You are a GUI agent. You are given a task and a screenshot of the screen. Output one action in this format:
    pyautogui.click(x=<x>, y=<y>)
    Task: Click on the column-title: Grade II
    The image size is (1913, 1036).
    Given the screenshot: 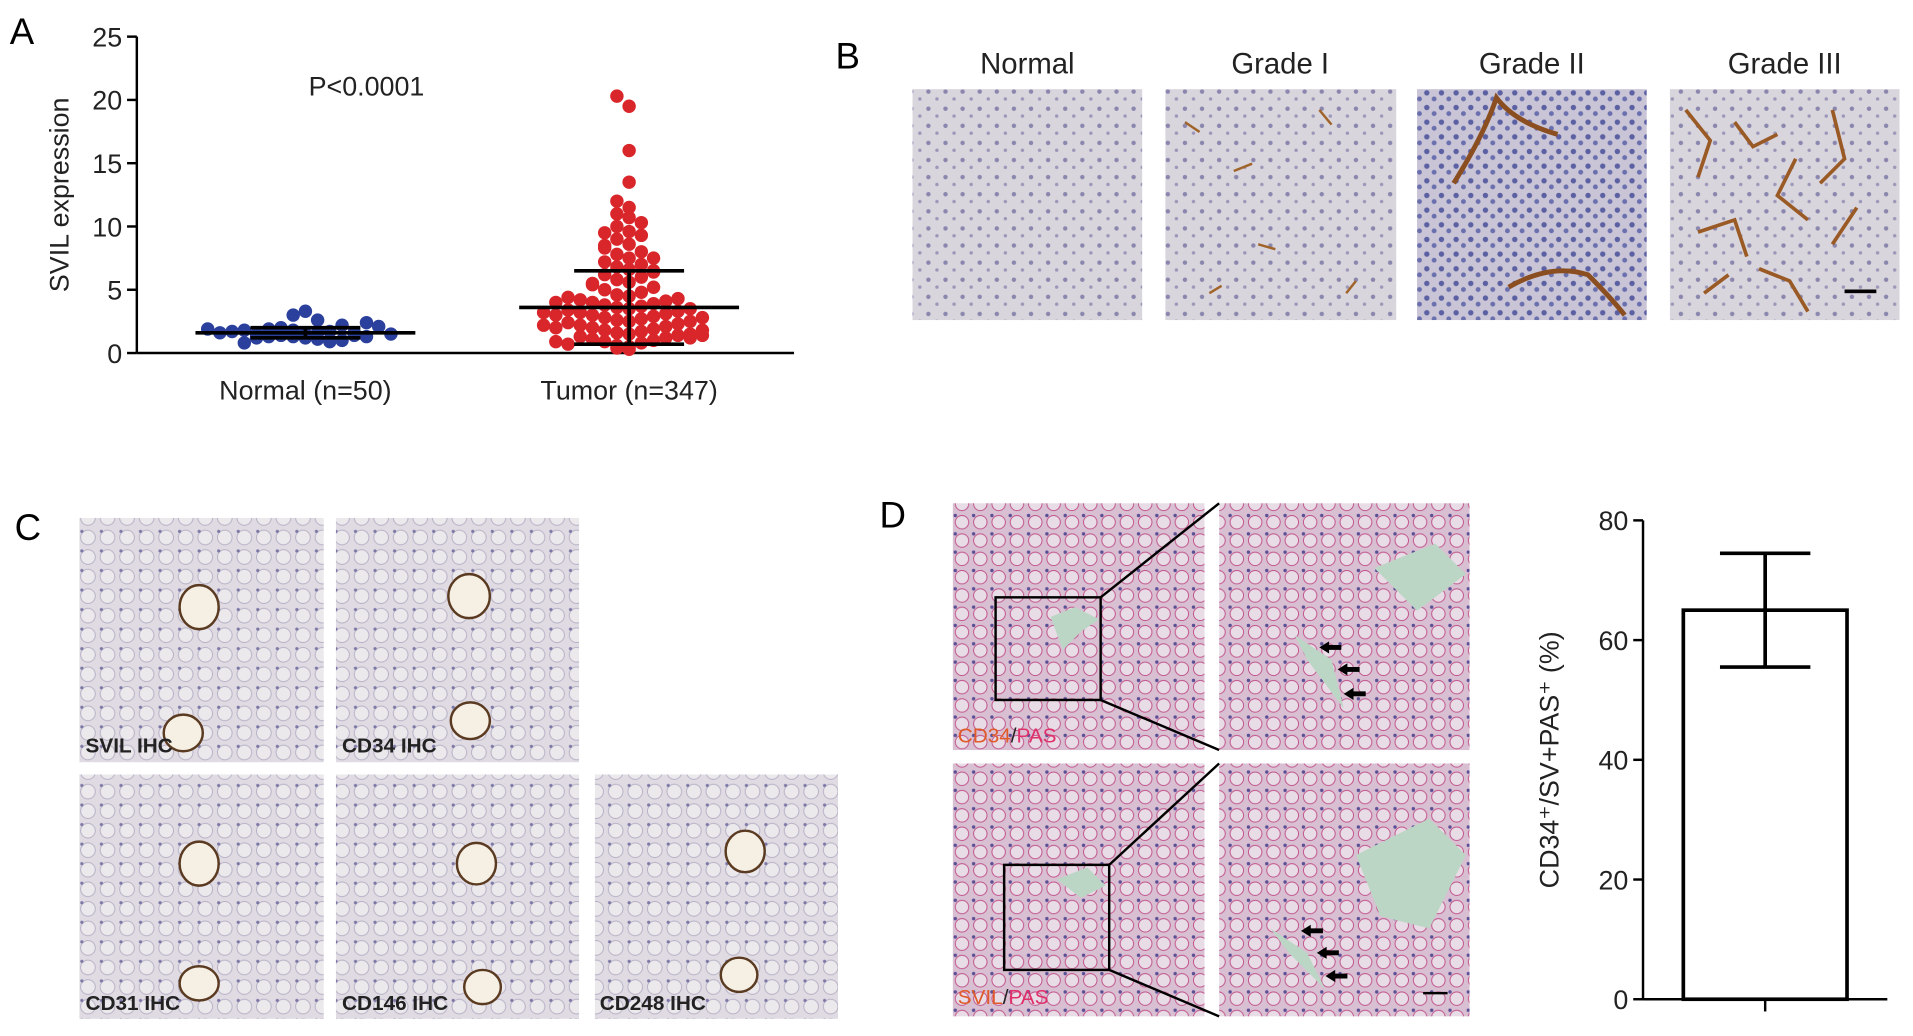 What is the action you would take?
    pyautogui.click(x=1532, y=63)
    